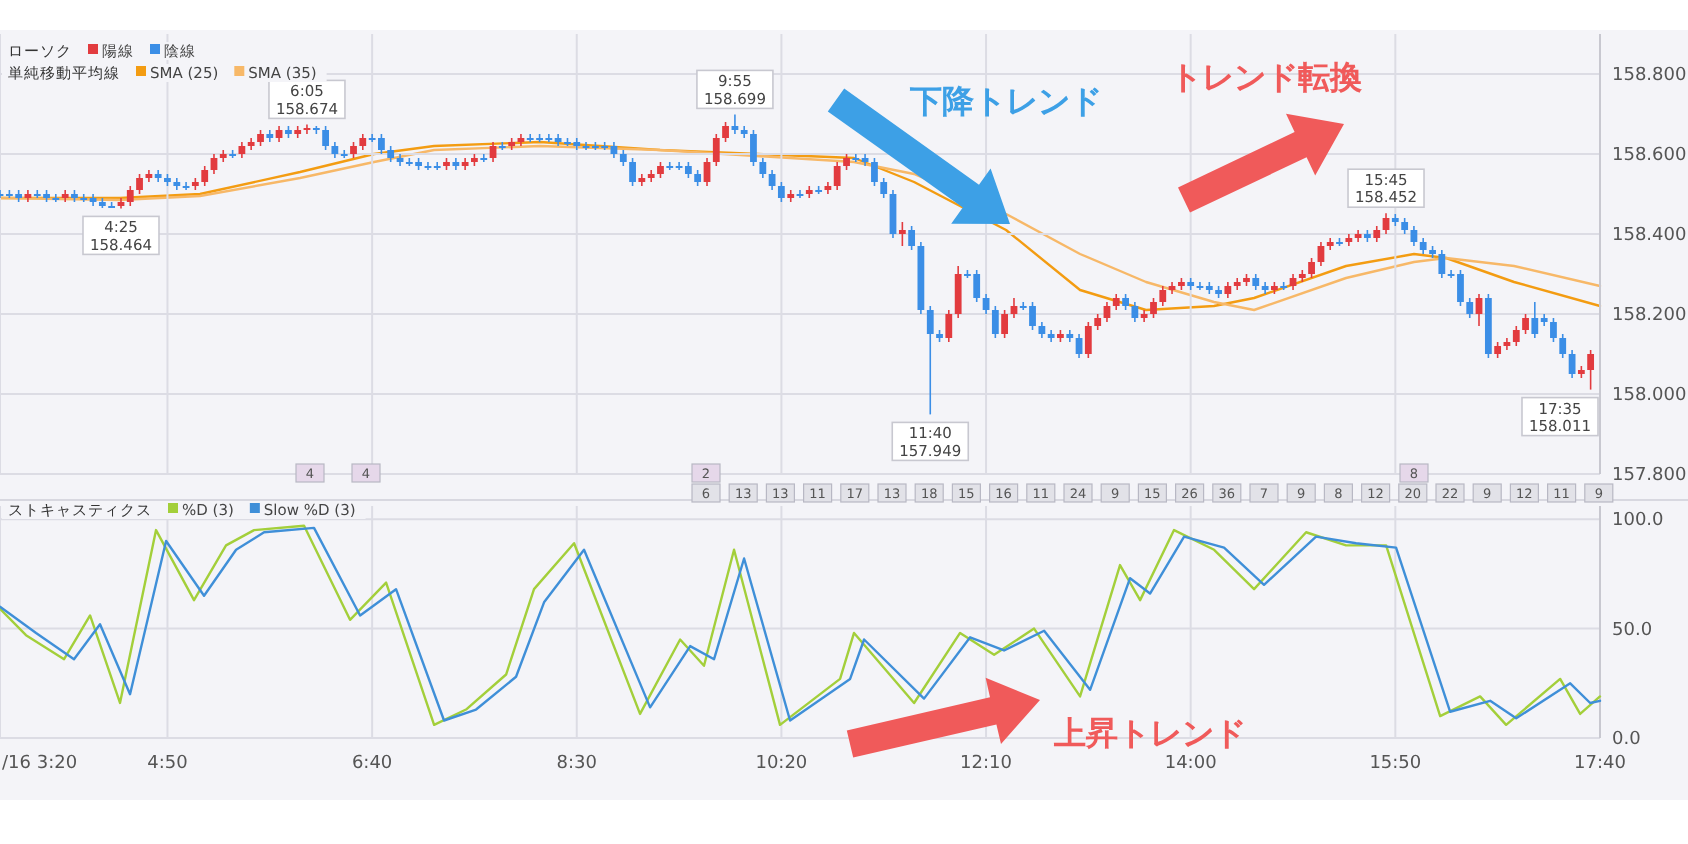 The width and height of the screenshot is (1688, 844). Describe the element at coordinates (40, 764) in the screenshot. I see `x-tick-label: /16 3:20` at that location.